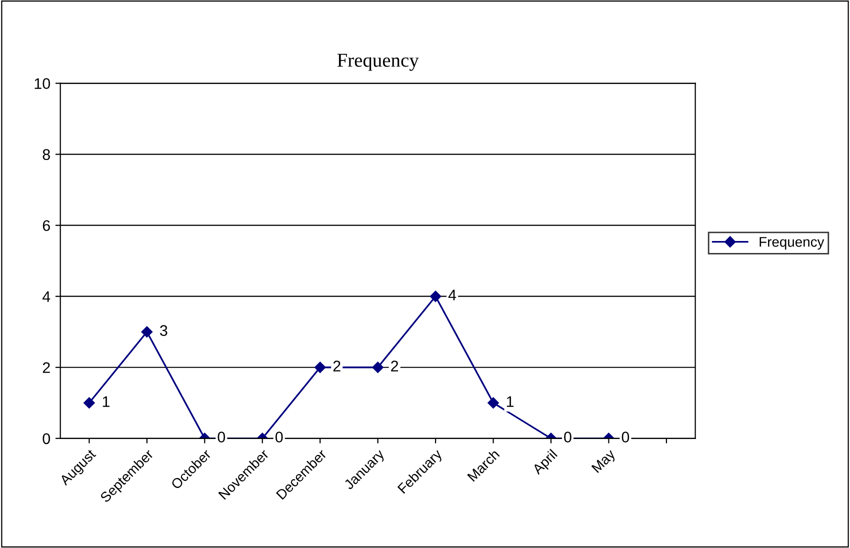 This screenshot has height=548, width=850. What do you see at coordinates (164, 330) in the screenshot?
I see `data-label: 3` at bounding box center [164, 330].